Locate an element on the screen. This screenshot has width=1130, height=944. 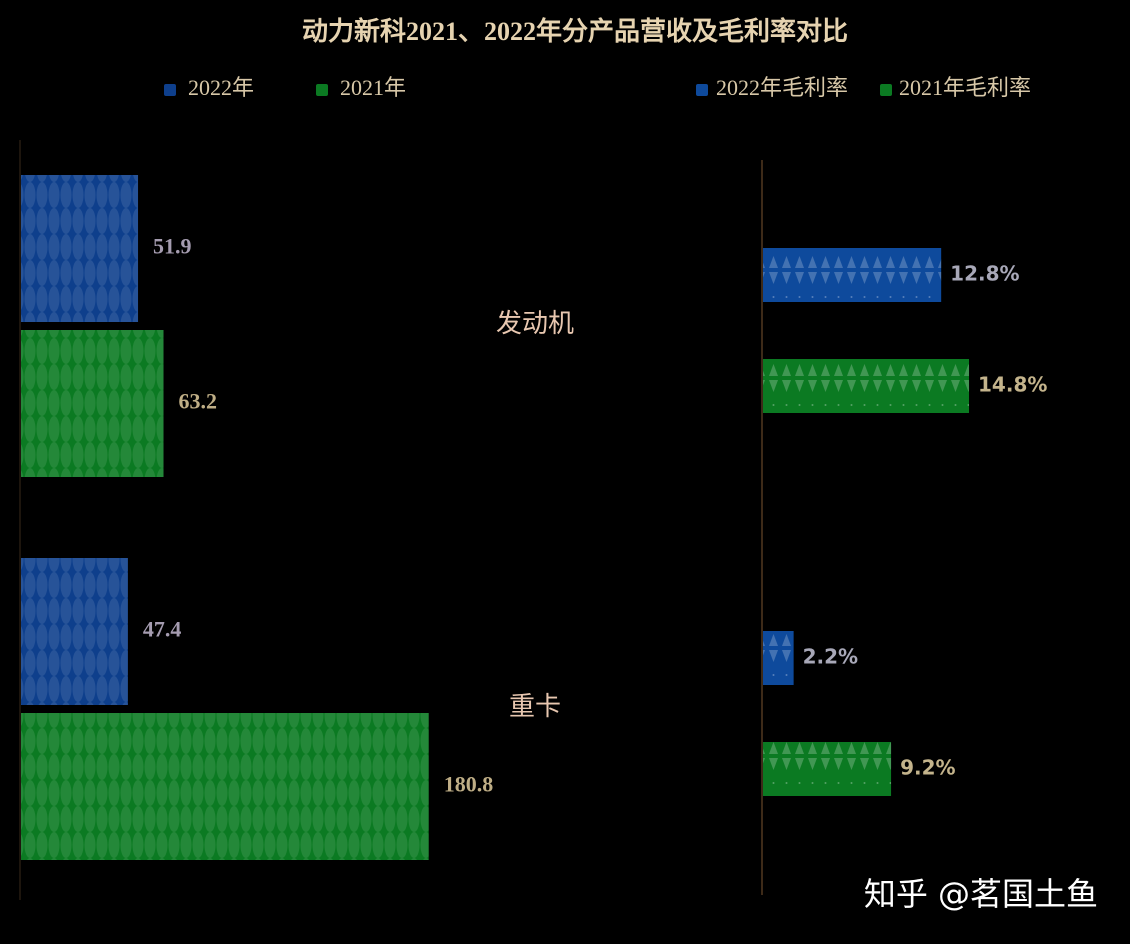
value-label: 47.4 is located at coordinates (162, 629).